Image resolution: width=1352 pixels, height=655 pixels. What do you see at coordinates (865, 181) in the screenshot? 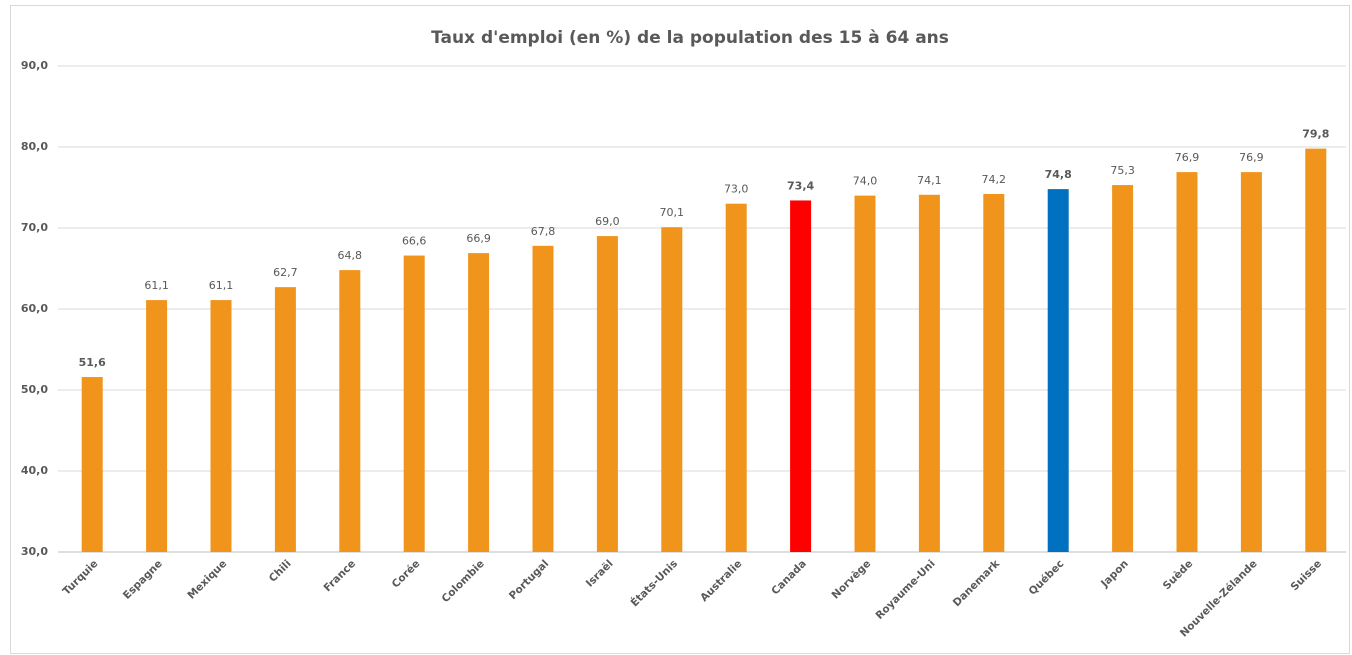
I see `value-label: 74,0` at bounding box center [865, 181].